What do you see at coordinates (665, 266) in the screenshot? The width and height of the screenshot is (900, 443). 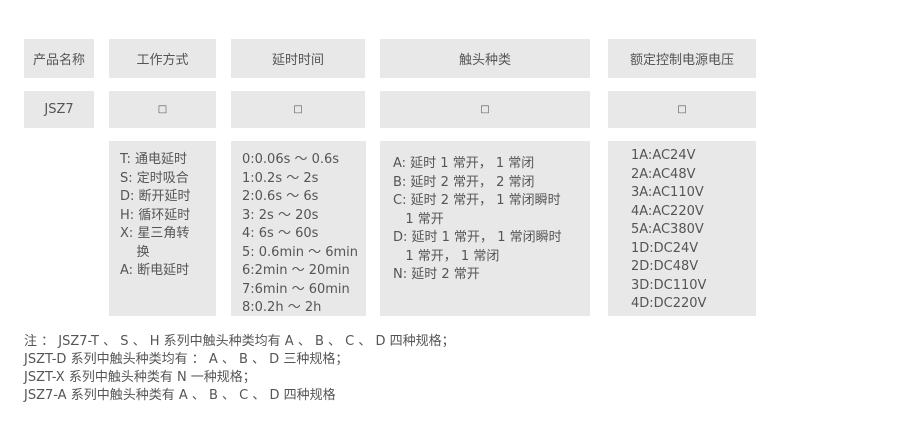 I see `list-item: 2D:DC48V` at bounding box center [665, 266].